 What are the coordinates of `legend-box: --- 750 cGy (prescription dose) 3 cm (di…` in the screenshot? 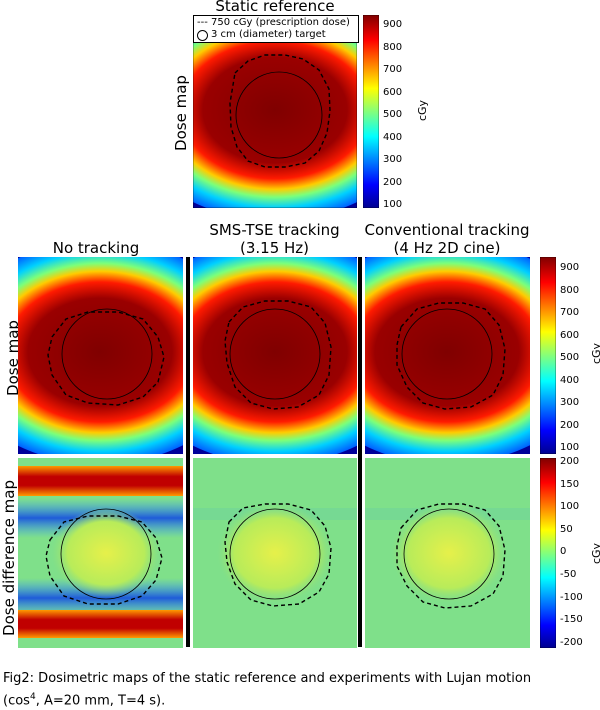 It's located at (276, 29).